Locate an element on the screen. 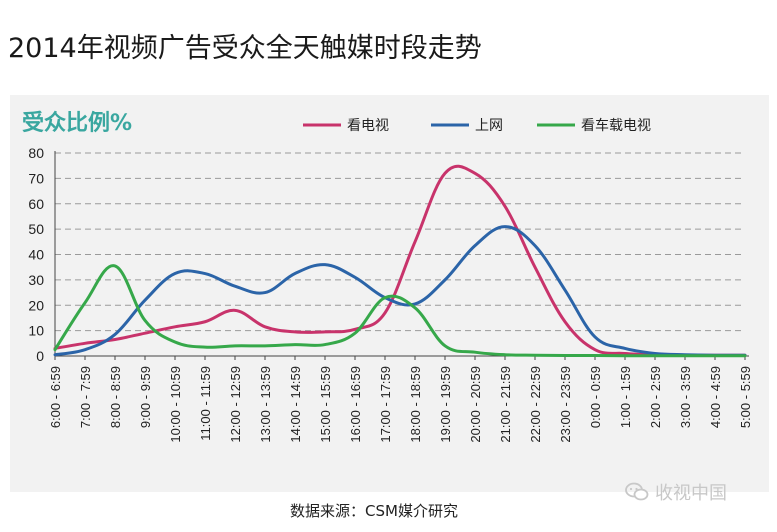 Image resolution: width=777 pixels, height=532 pixels. x-tick-label: 4:00 - 4:59 is located at coordinates (715, 397).